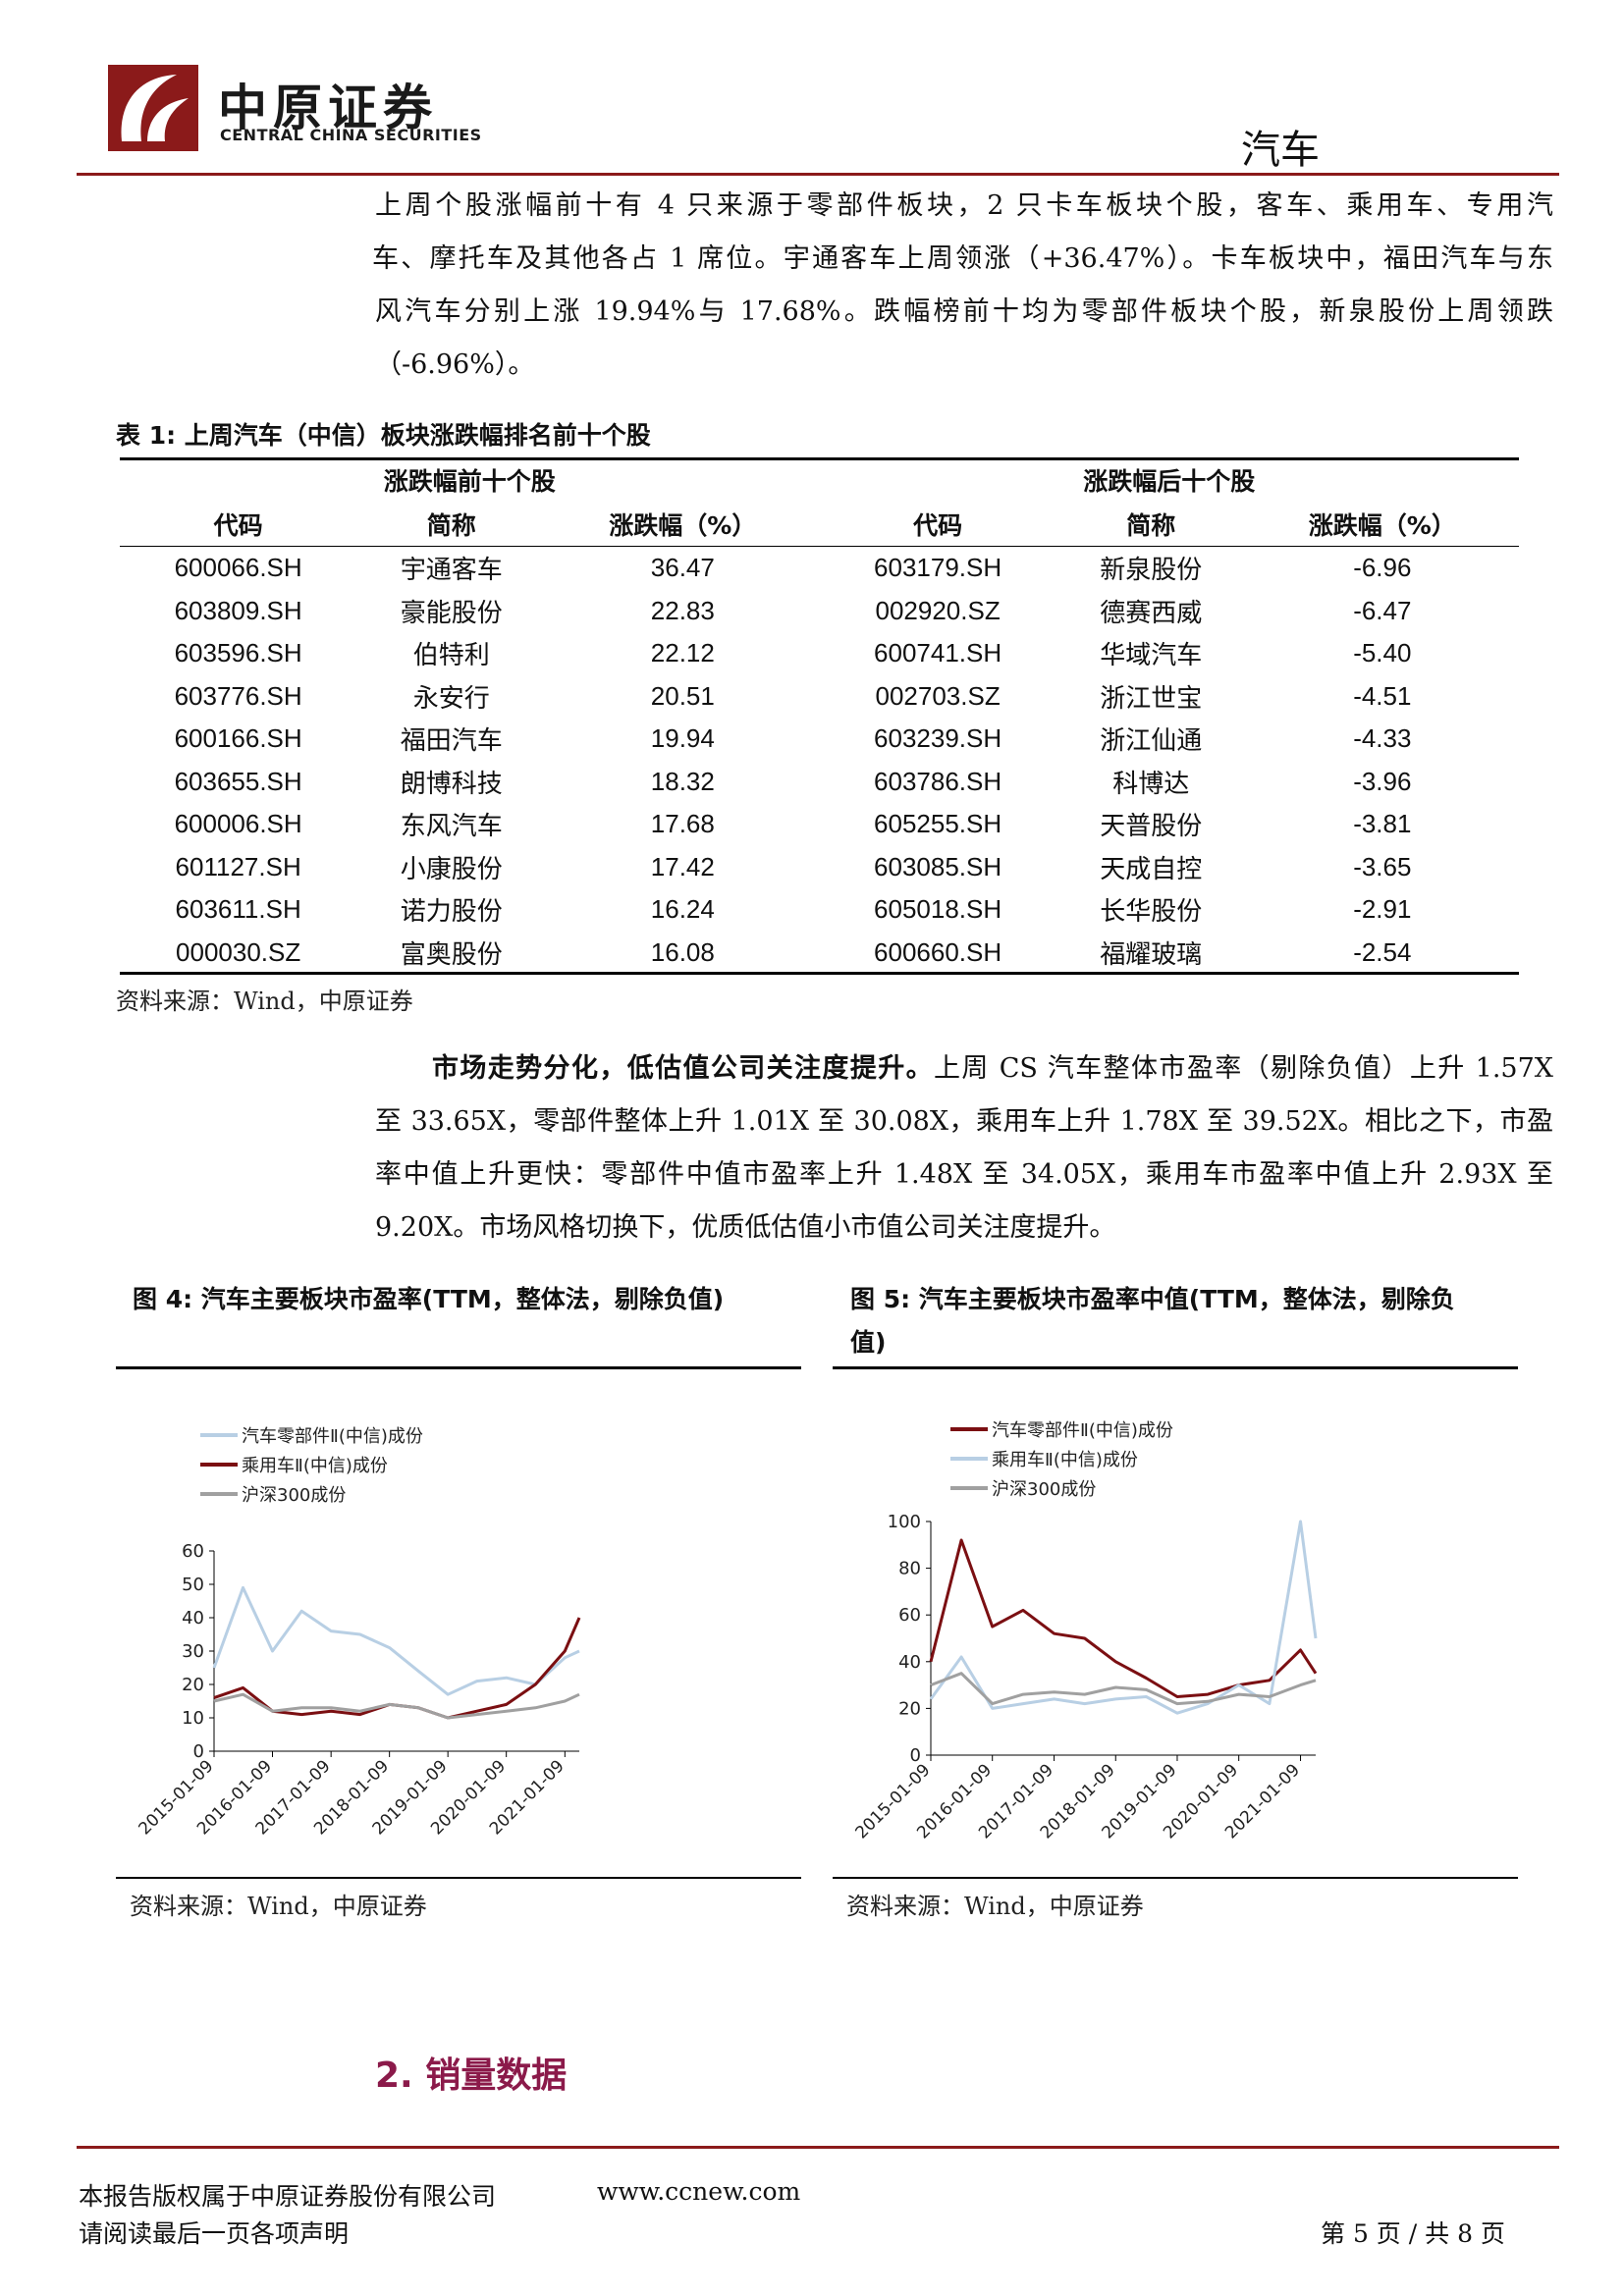 The width and height of the screenshot is (1624, 2296). What do you see at coordinates (238, 824) in the screenshot?
I see `cell-code: 600006.SH` at bounding box center [238, 824].